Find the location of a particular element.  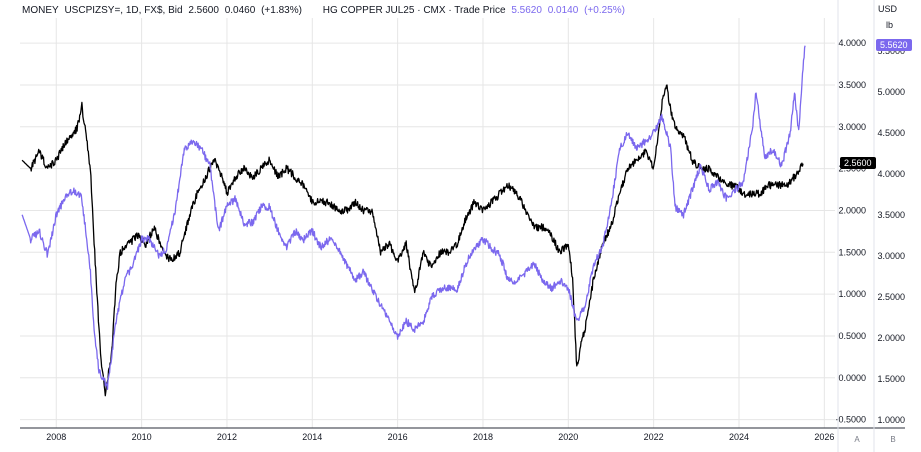

x-axis-tick-label: 2016 is located at coordinates (398, 437).